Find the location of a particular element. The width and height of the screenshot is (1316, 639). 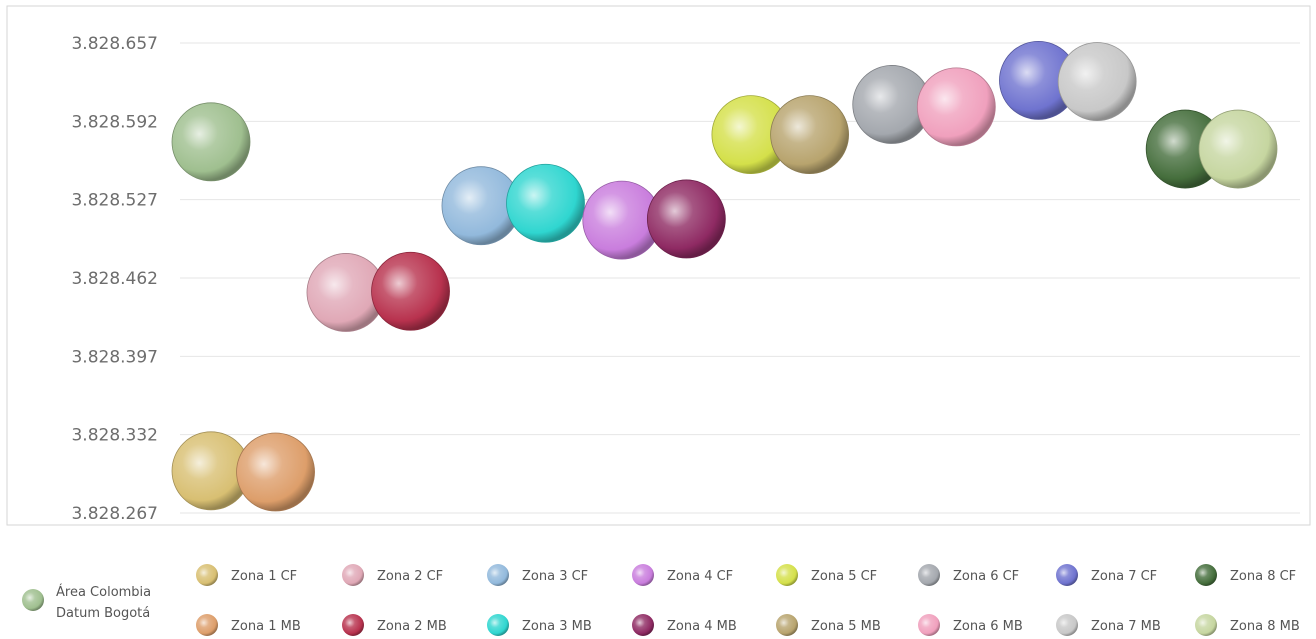

y-tick-label: 3.828.592 is located at coordinates (114, 122).